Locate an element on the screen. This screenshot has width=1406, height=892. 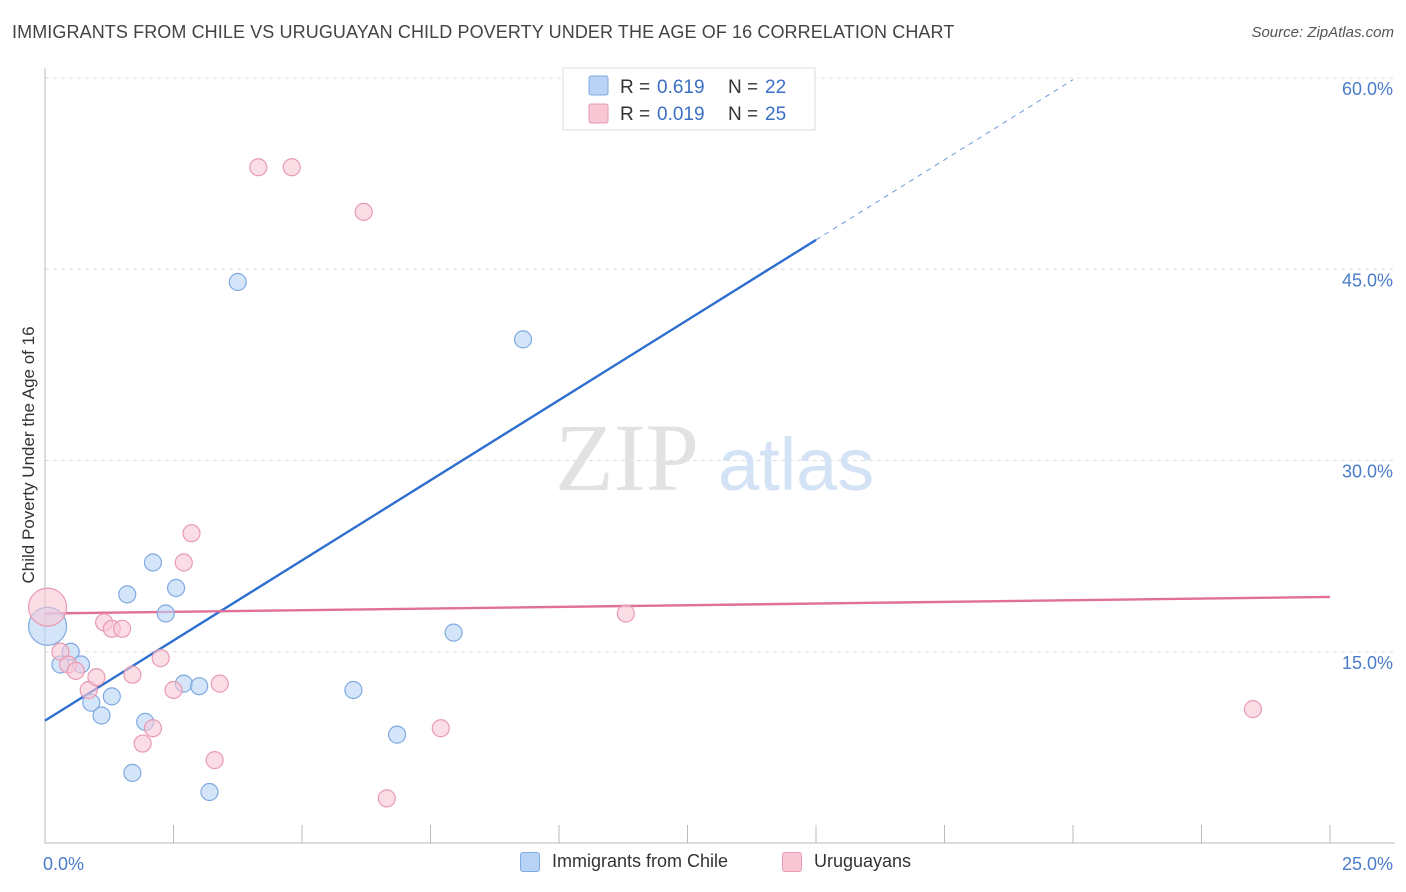
bottom-legend-label-chile: Immigrants from Chile is located at coordinates (640, 861).